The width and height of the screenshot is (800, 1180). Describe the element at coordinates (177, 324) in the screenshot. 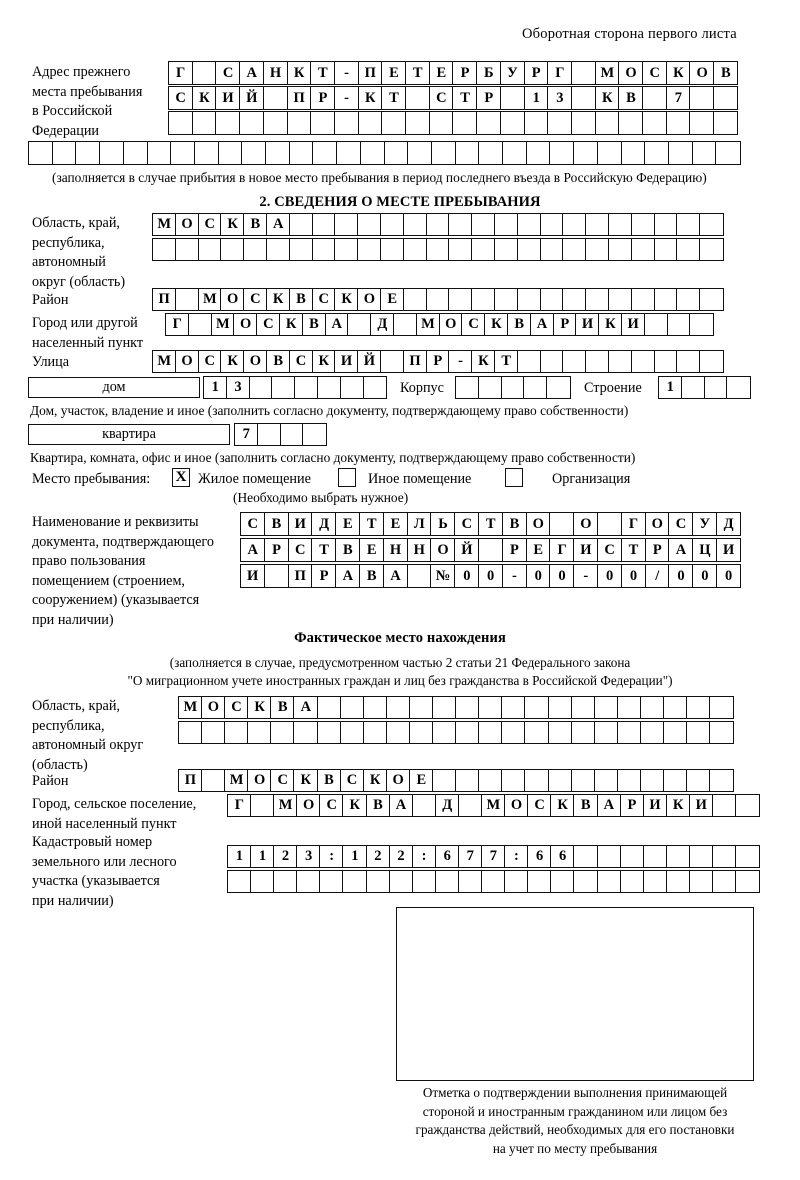

I see `char-cell: Г` at that location.